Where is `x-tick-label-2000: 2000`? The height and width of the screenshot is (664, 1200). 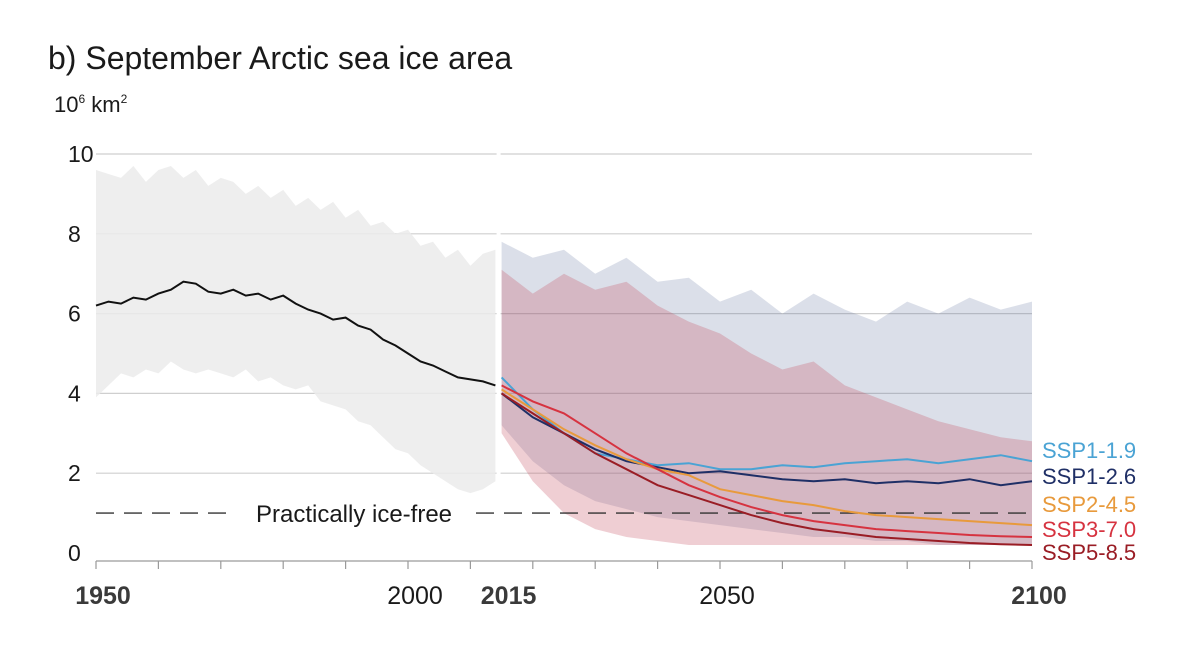 x-tick-label-2000: 2000 is located at coordinates (415, 596).